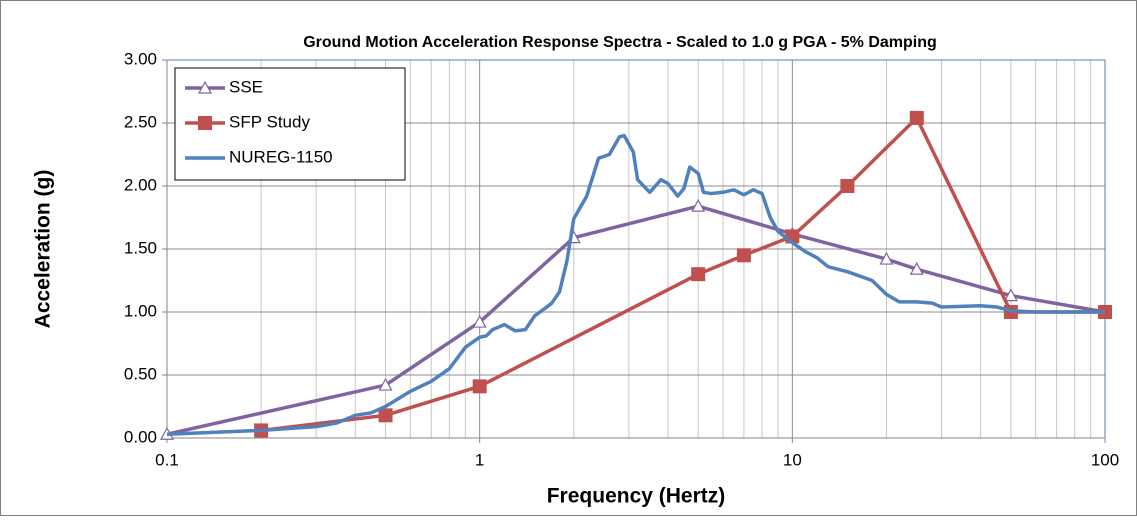 This screenshot has width=1137, height=521. I want to click on y-tick-label: 3.00, so click(140, 58).